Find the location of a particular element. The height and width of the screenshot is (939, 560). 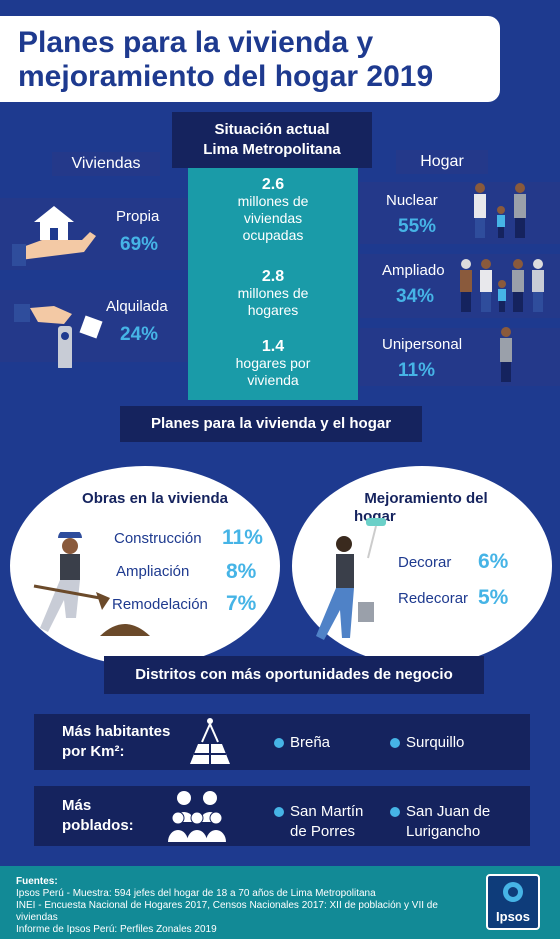

single-person-icon is located at coordinates (506, 354).